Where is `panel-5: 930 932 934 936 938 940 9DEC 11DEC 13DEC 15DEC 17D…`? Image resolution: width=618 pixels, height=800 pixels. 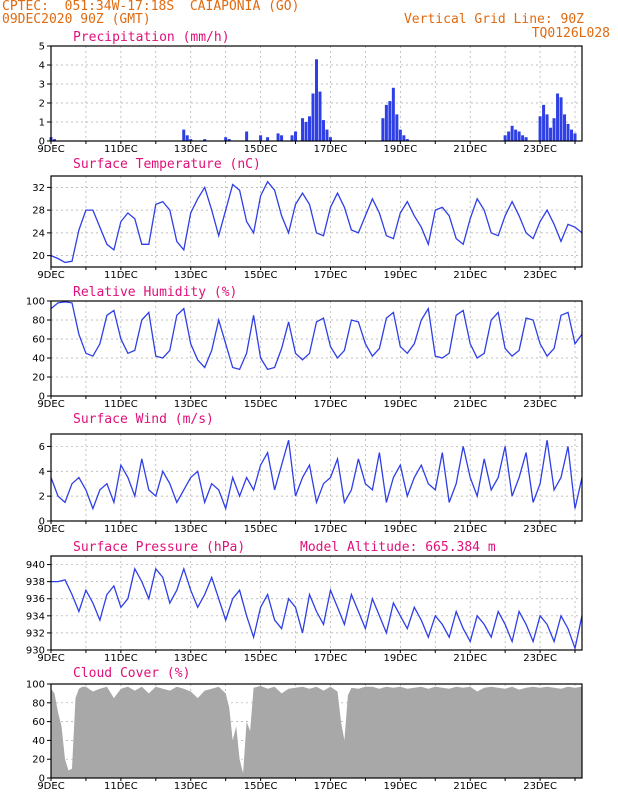
panel-5: 930 932 934 936 938 940 9DEC 11DEC 13DEC 15DEC 17D… is located at coordinates (304, 602).